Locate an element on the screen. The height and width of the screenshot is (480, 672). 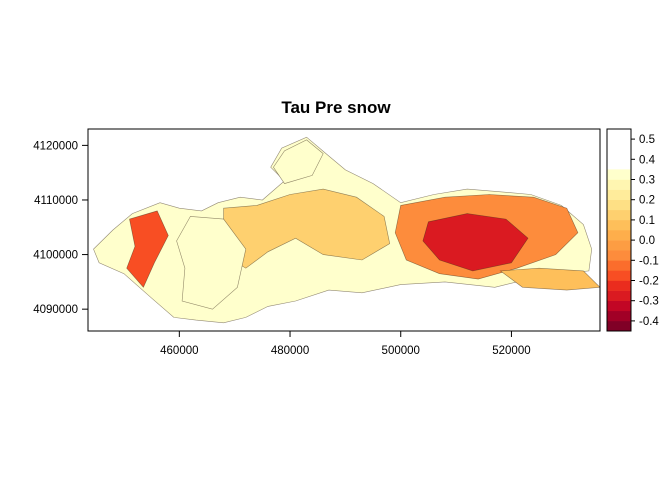
chart-title: Tau Pre snow is located at coordinates (336, 107).